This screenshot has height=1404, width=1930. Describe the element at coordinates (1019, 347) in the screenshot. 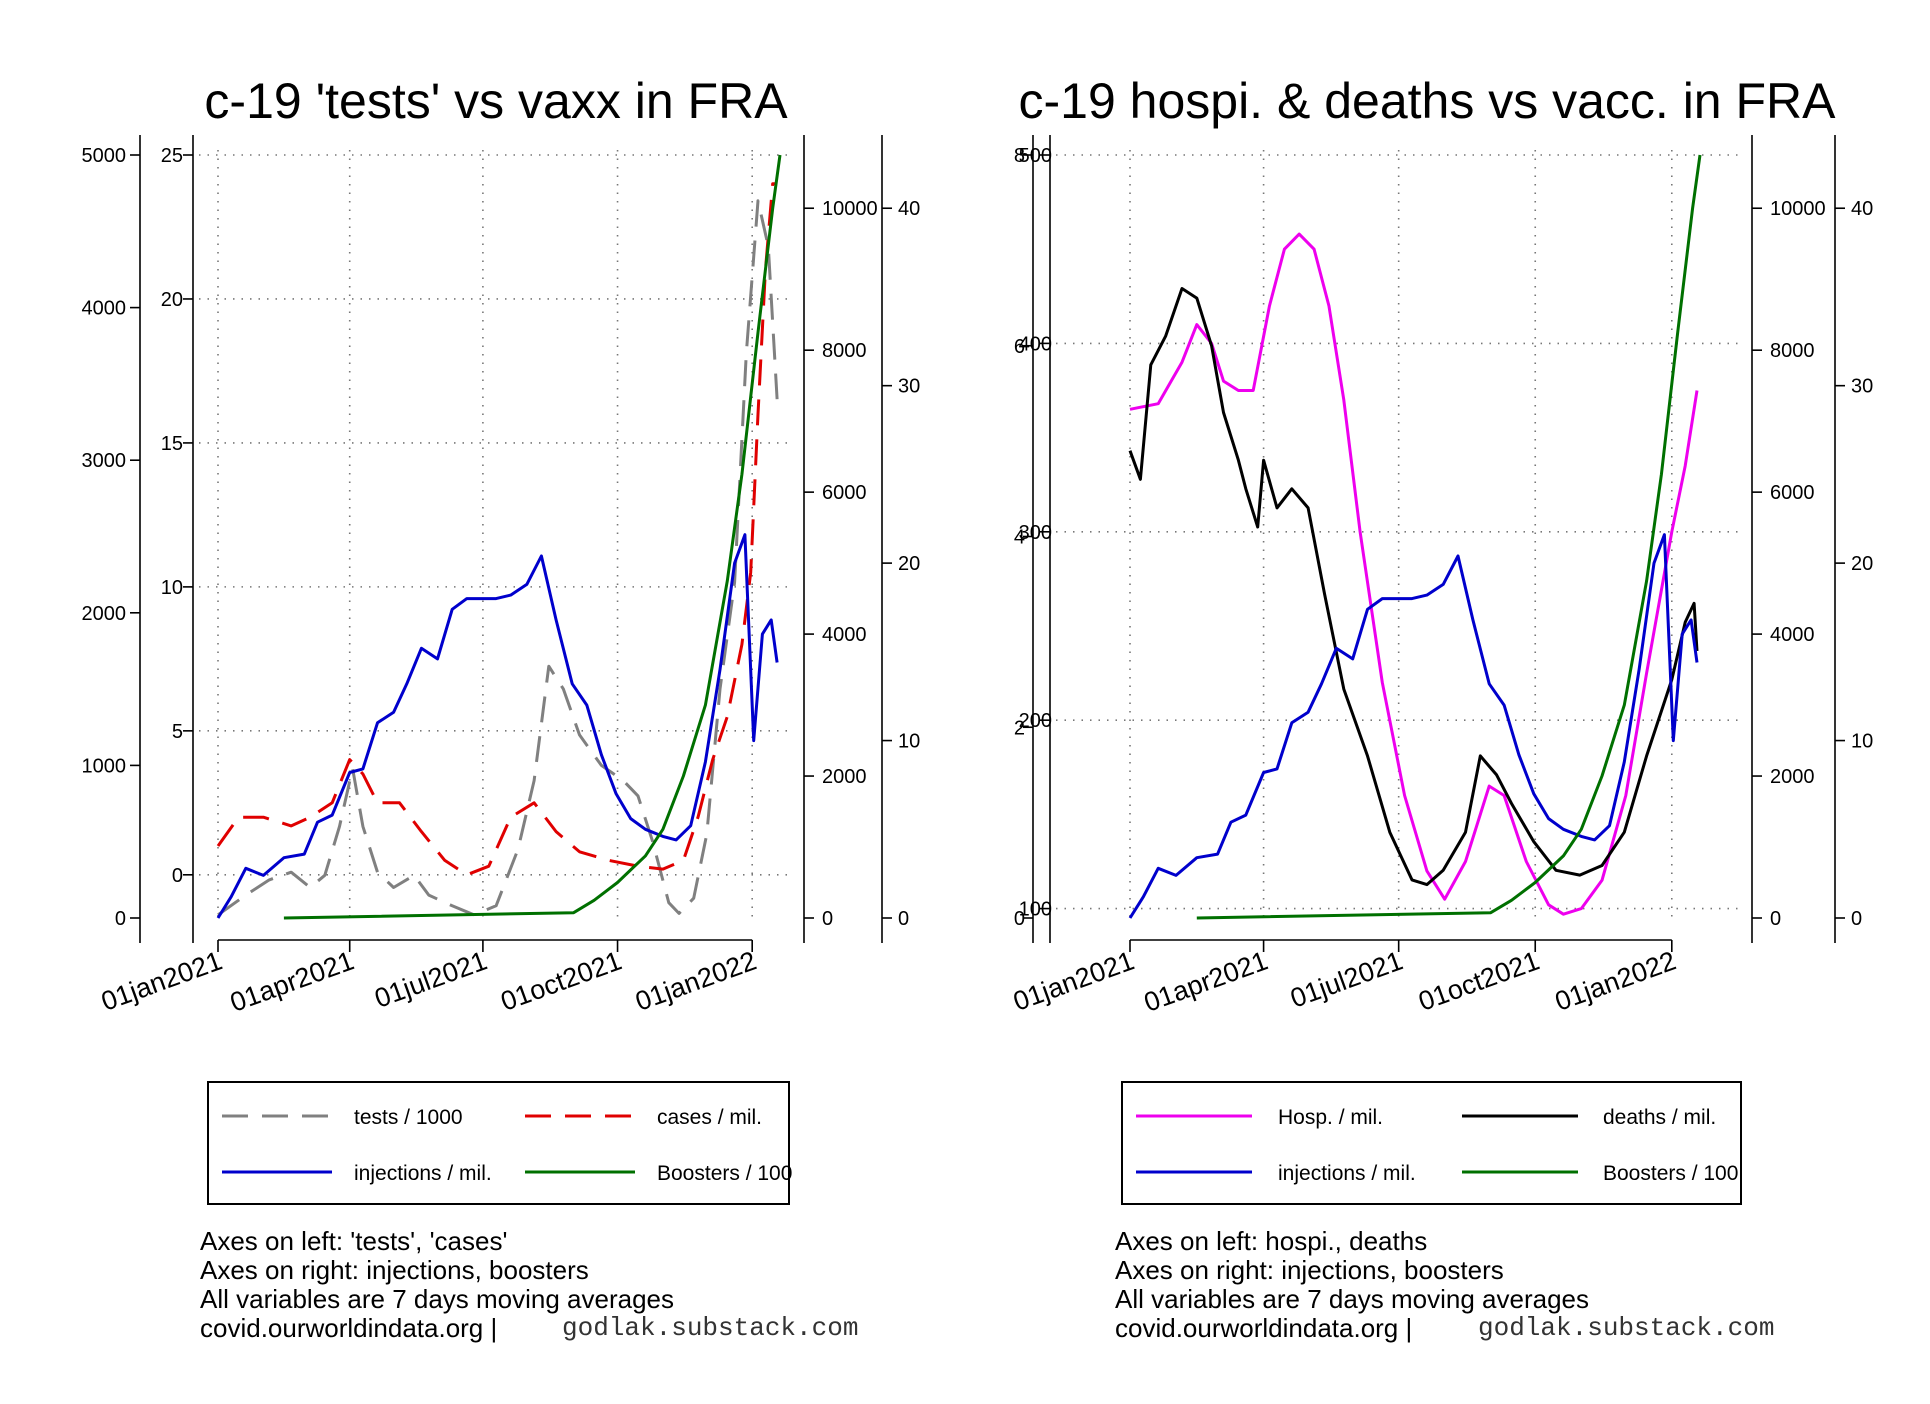

I see `y-tick-label: 6` at that location.